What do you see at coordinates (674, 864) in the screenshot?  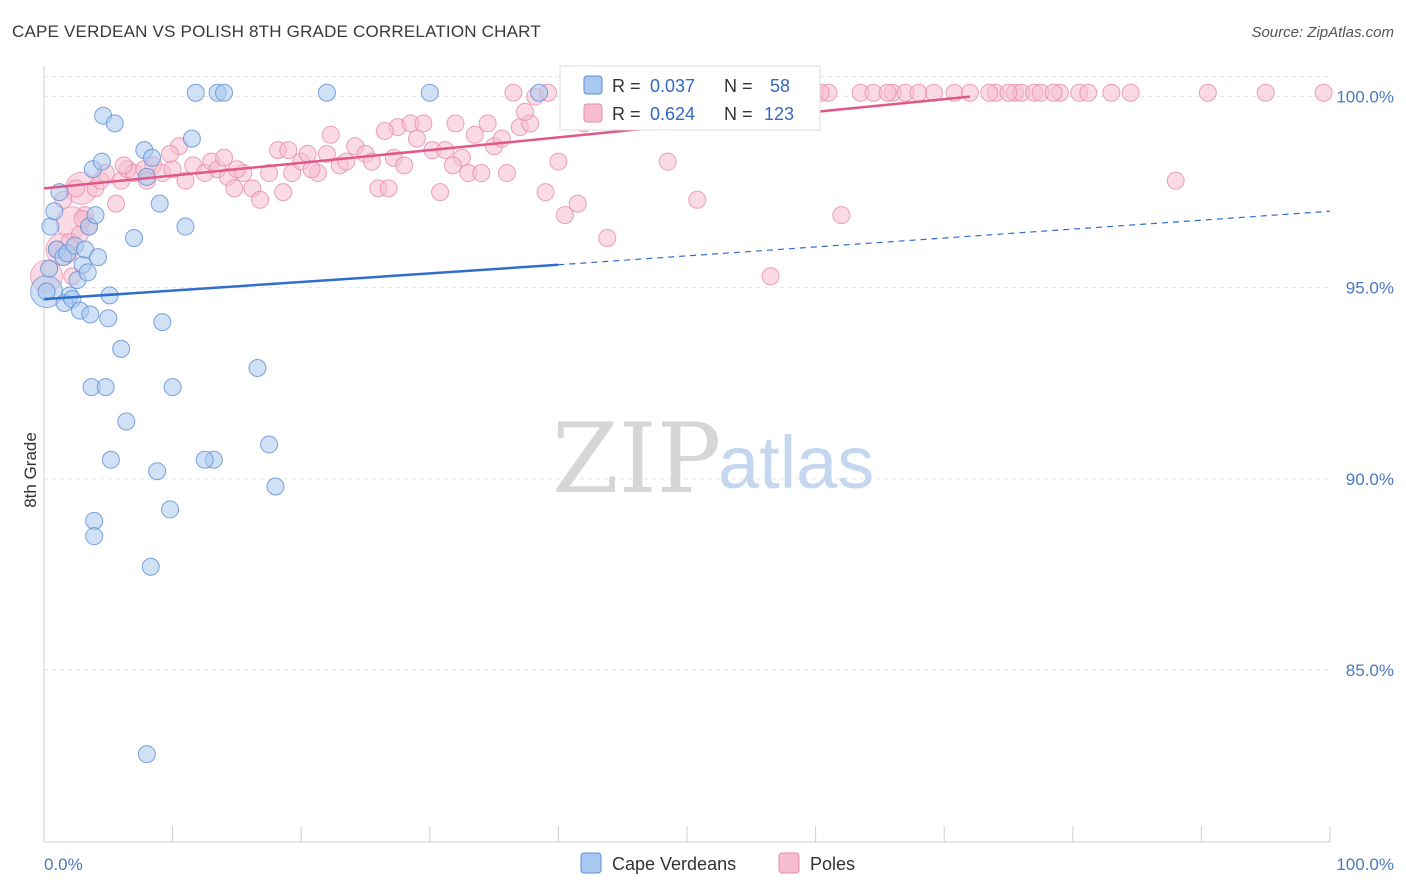 I see `bottom-legend-label-cape-verdeans: Cape Verdeans` at bounding box center [674, 864].